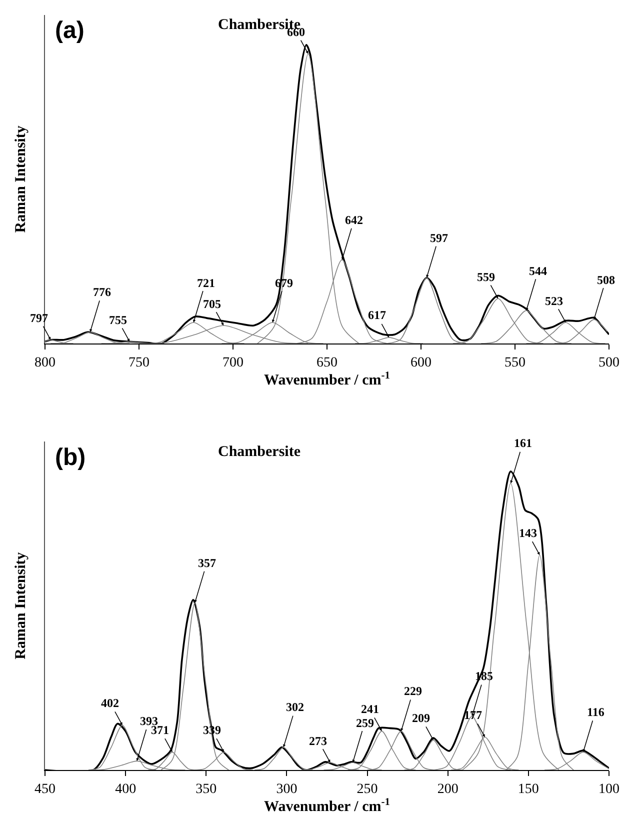  Describe the element at coordinates (367, 789) in the screenshot. I see `x-tick-label: 250` at that location.